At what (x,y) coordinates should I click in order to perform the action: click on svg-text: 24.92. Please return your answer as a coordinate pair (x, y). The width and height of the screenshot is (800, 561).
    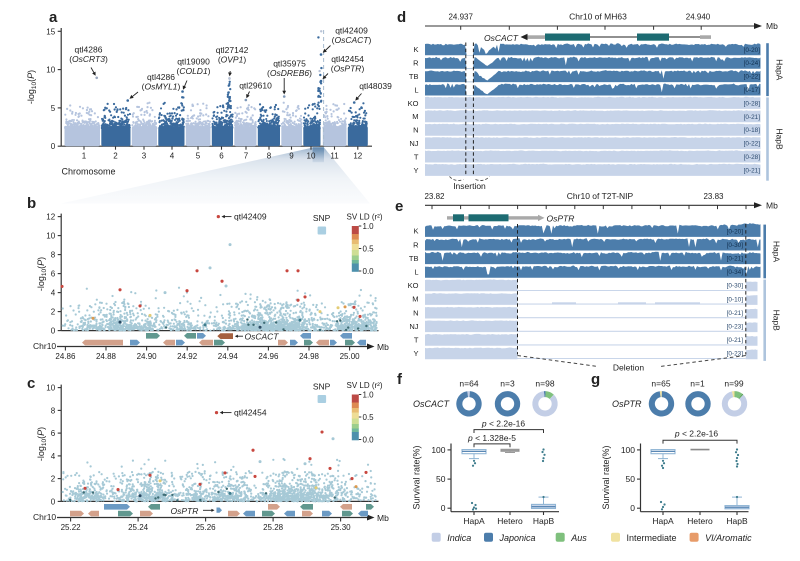
    Looking at the image, I should click on (187, 356).